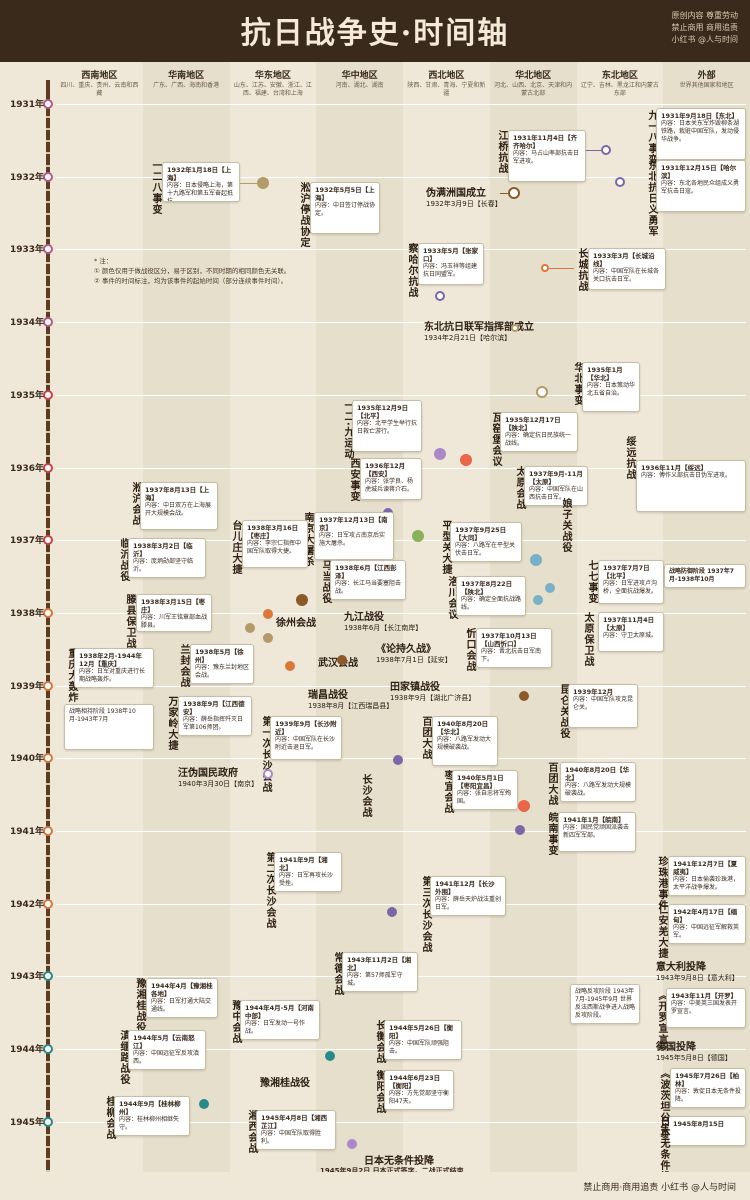  What do you see at coordinates (707, 1131) in the screenshot?
I see `event-card: 1945年8月15日` at bounding box center [707, 1131].